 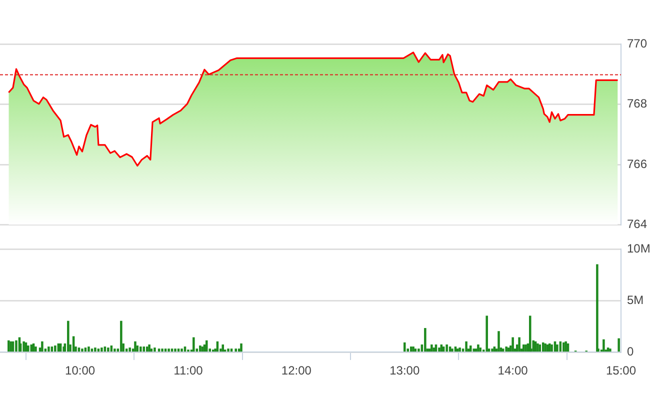 What do you see at coordinates (513, 371) in the screenshot?
I see `x-tick-label: 14:00` at bounding box center [513, 371].